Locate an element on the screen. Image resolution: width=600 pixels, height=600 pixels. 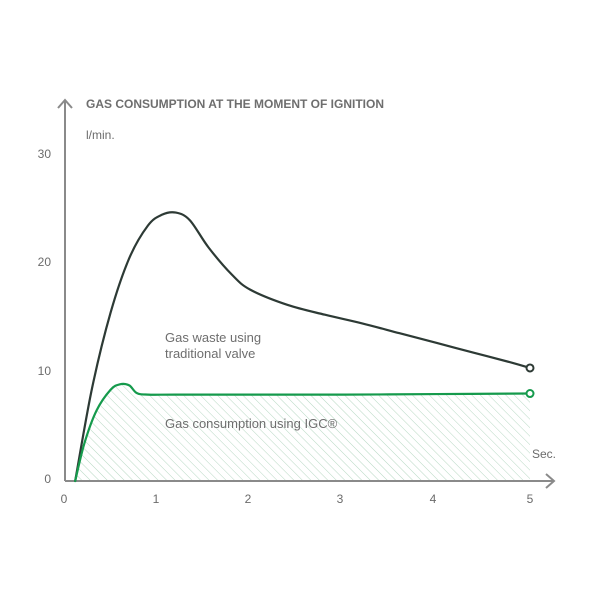
x-tick-label: 3 is located at coordinates (340, 499).